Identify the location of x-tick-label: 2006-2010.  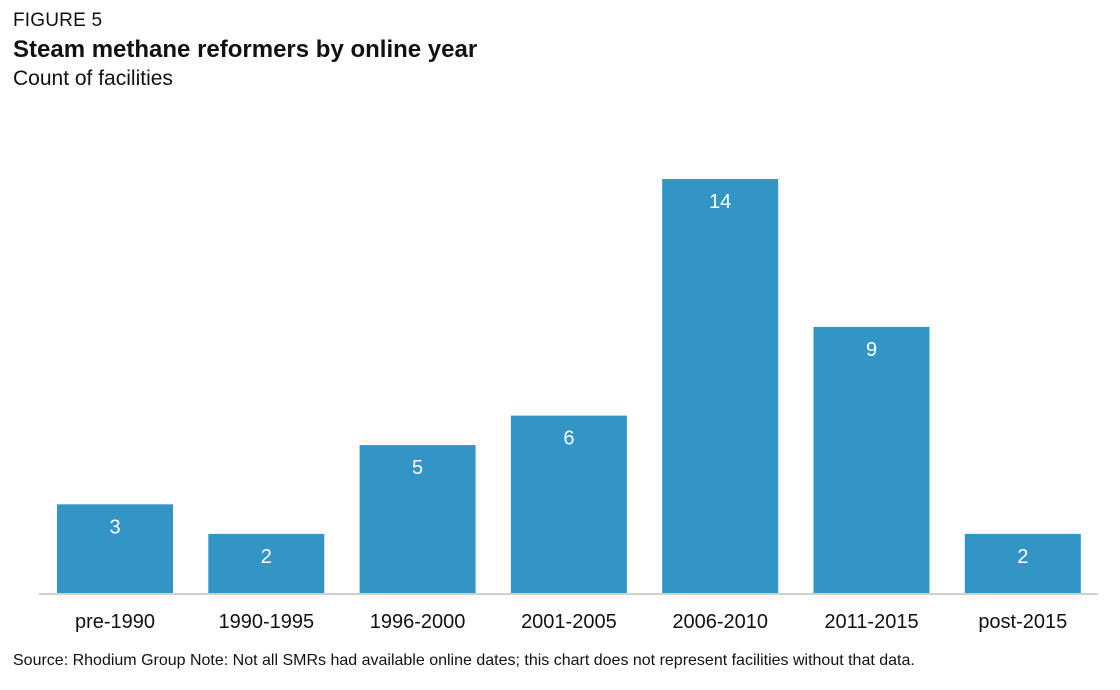
(720, 622).